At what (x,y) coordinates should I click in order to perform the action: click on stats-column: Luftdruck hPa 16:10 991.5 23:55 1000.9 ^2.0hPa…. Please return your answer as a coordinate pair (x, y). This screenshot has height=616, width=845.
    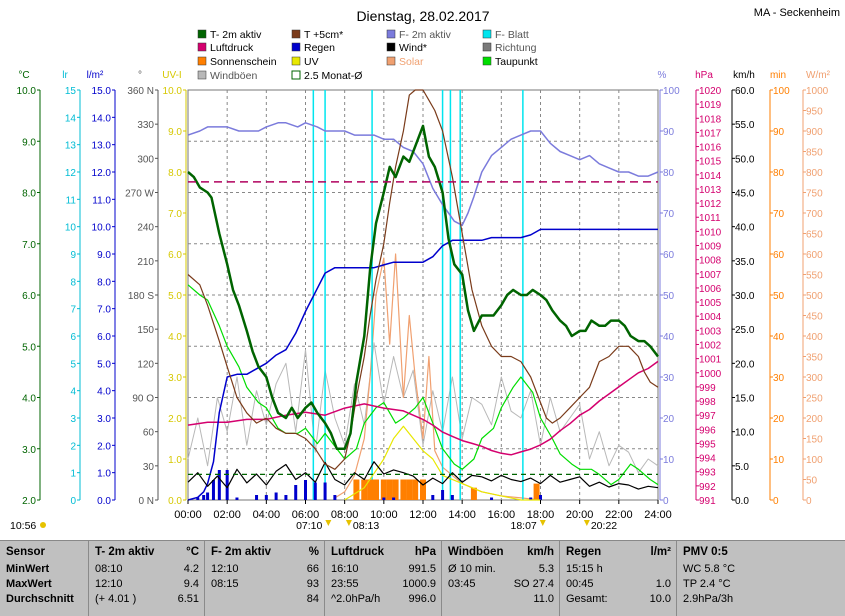
    Looking at the image, I should click on (383, 578).